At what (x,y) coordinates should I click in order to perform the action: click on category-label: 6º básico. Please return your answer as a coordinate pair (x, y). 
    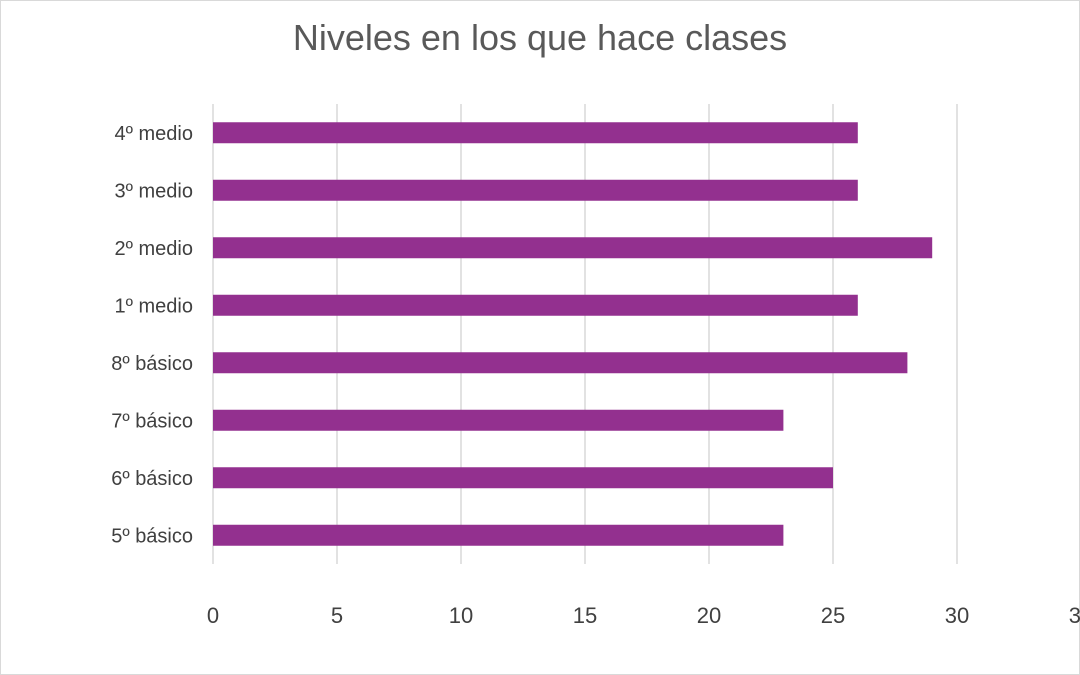
    Looking at the image, I should click on (152, 479).